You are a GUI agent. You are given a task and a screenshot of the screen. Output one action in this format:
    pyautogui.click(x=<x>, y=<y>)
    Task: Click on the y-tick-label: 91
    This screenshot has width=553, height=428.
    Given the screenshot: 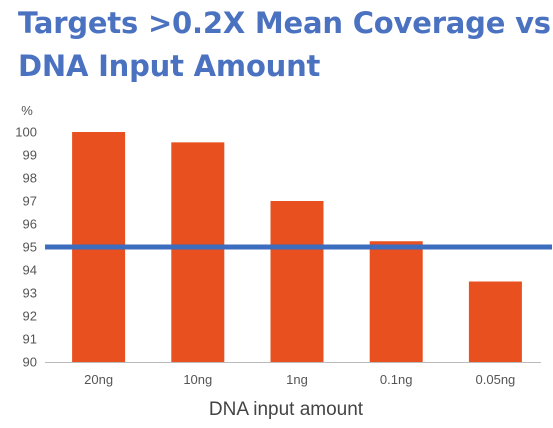 What is the action you would take?
    pyautogui.click(x=30, y=339)
    